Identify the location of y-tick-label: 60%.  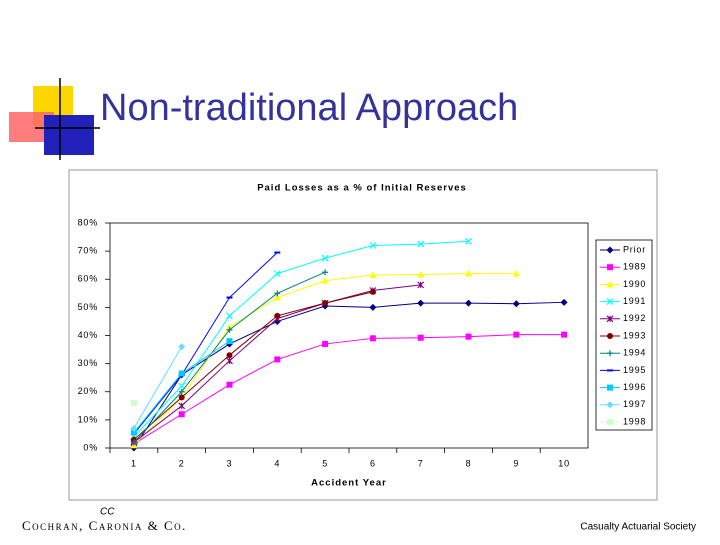
(88, 279).